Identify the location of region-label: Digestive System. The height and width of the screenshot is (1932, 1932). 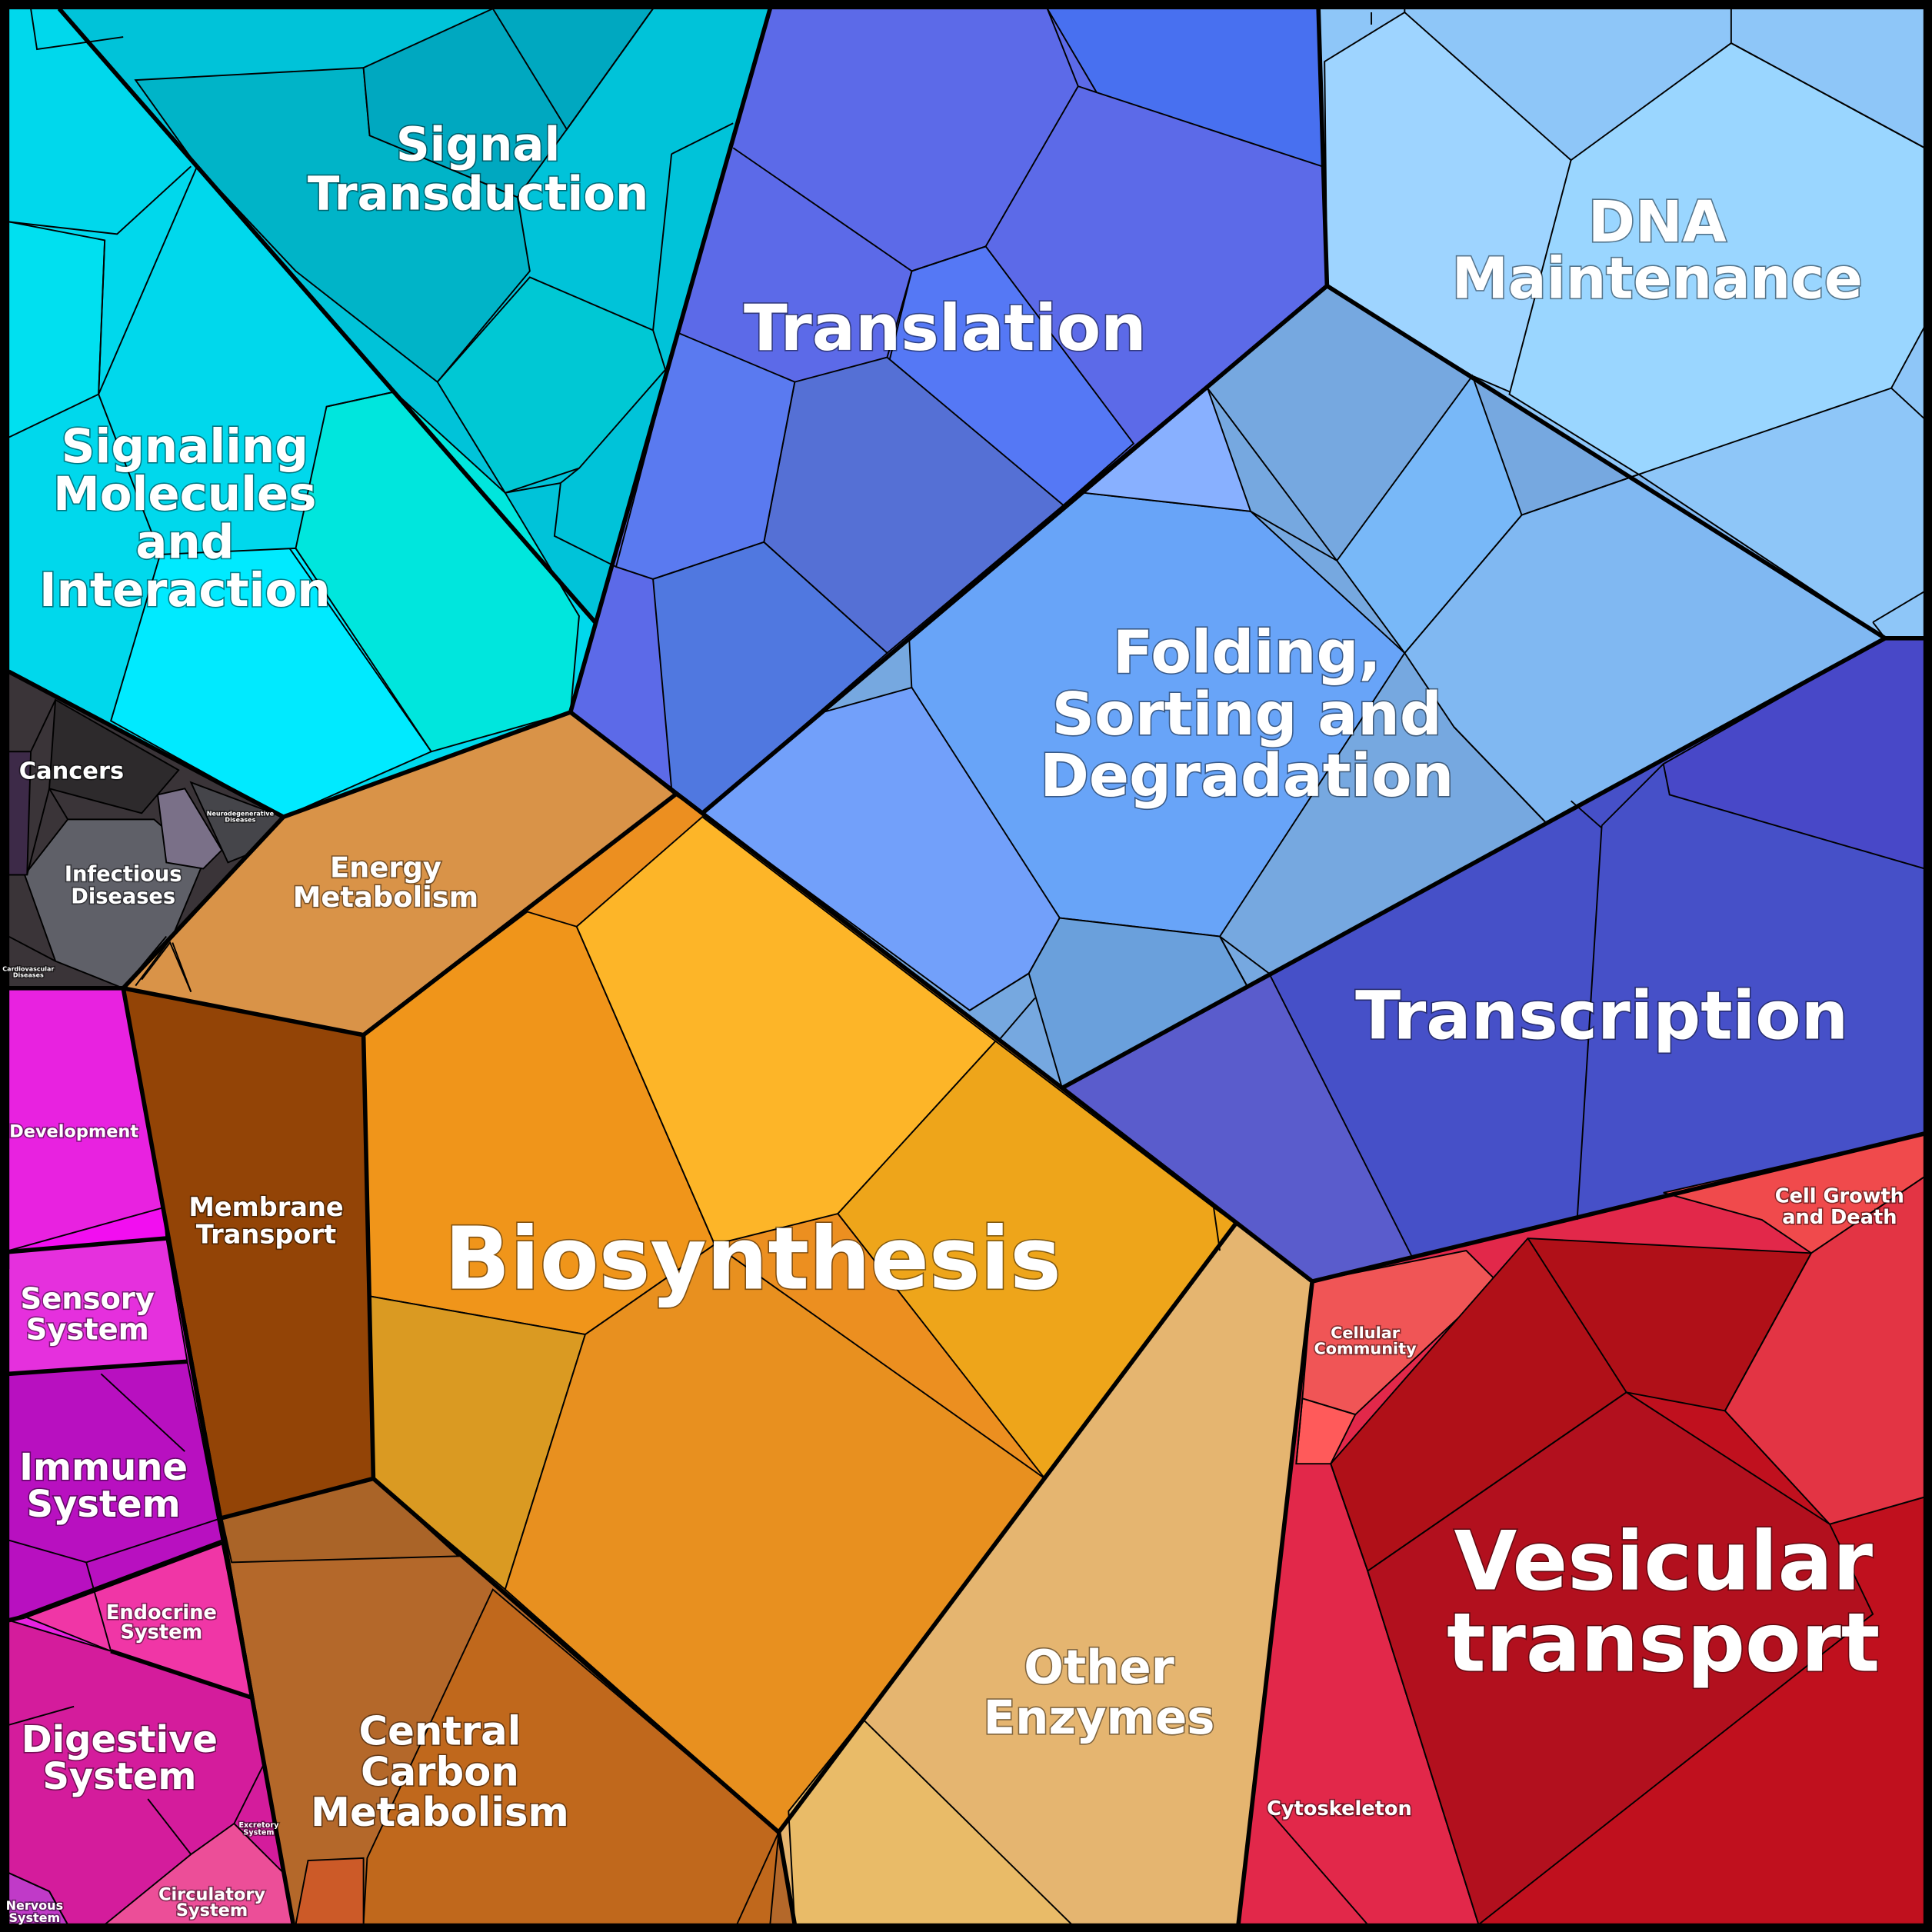
(120, 1758).